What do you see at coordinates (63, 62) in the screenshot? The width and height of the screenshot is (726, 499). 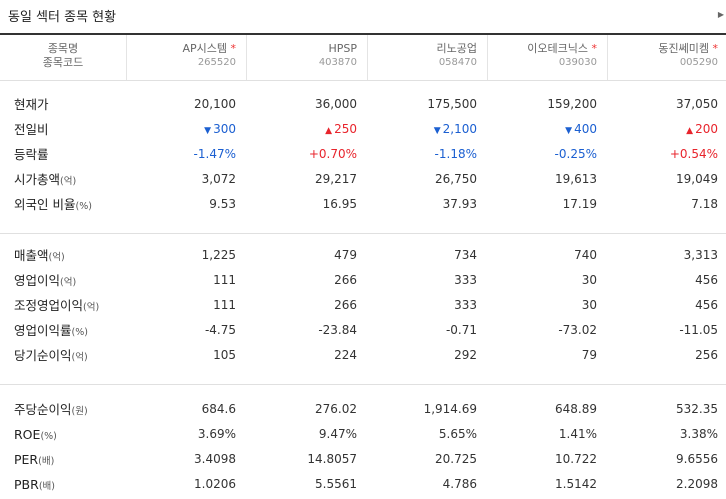 I see `header-code-label: 종목코드` at bounding box center [63, 62].